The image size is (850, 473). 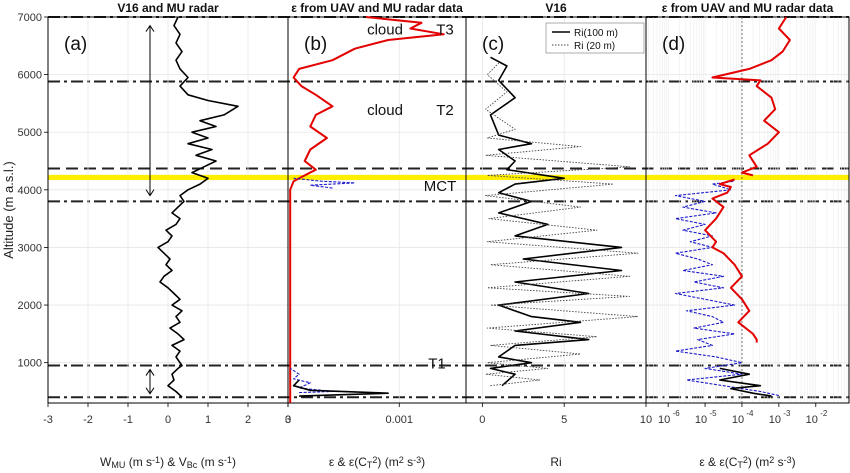 I want to click on x-tick-exponent: -6, so click(x=677, y=413).